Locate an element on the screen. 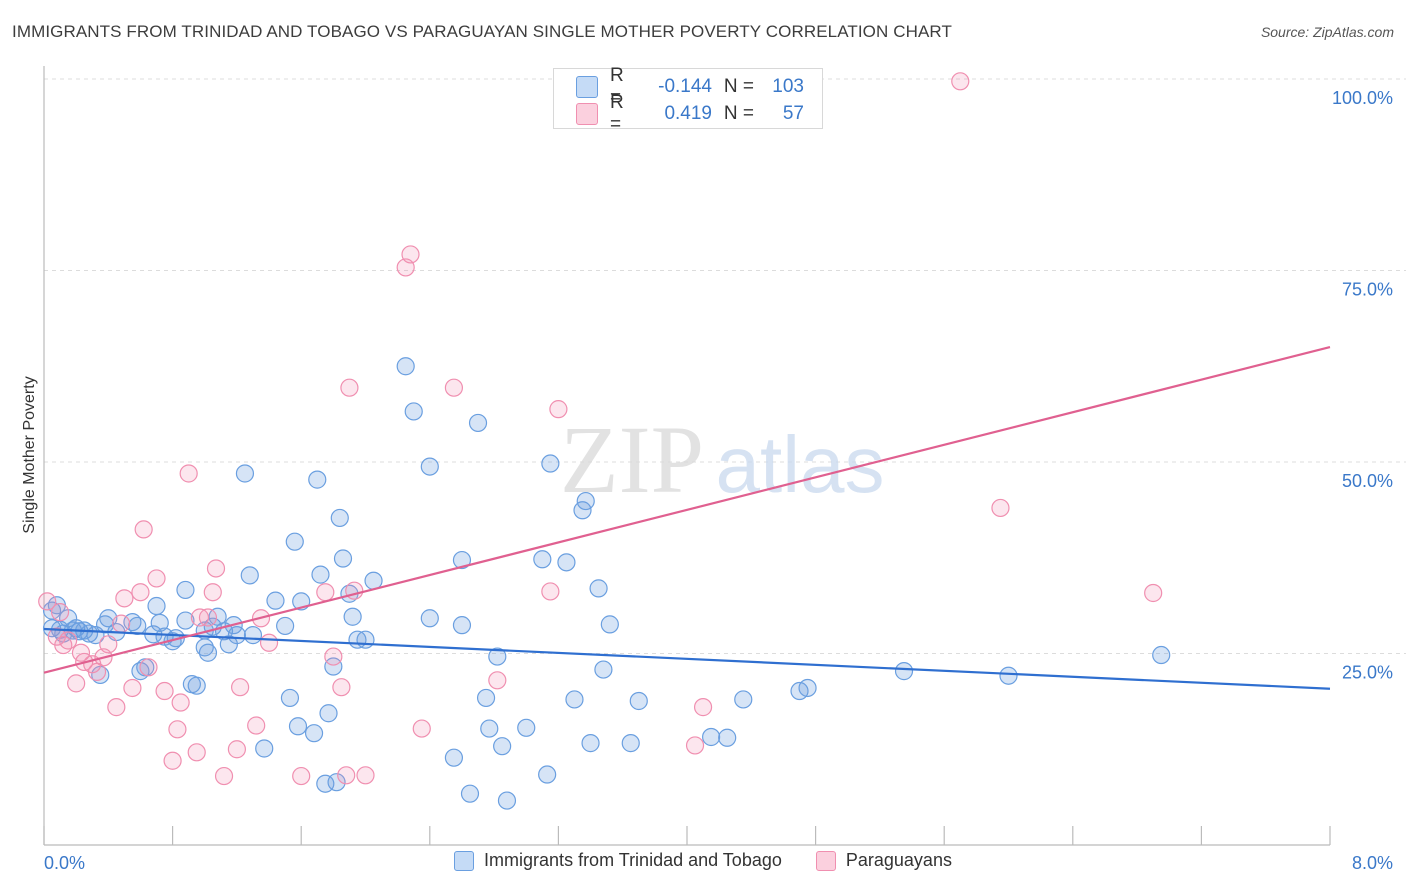  x-tick-label-1: 8.0% is located at coordinates (1372, 863).